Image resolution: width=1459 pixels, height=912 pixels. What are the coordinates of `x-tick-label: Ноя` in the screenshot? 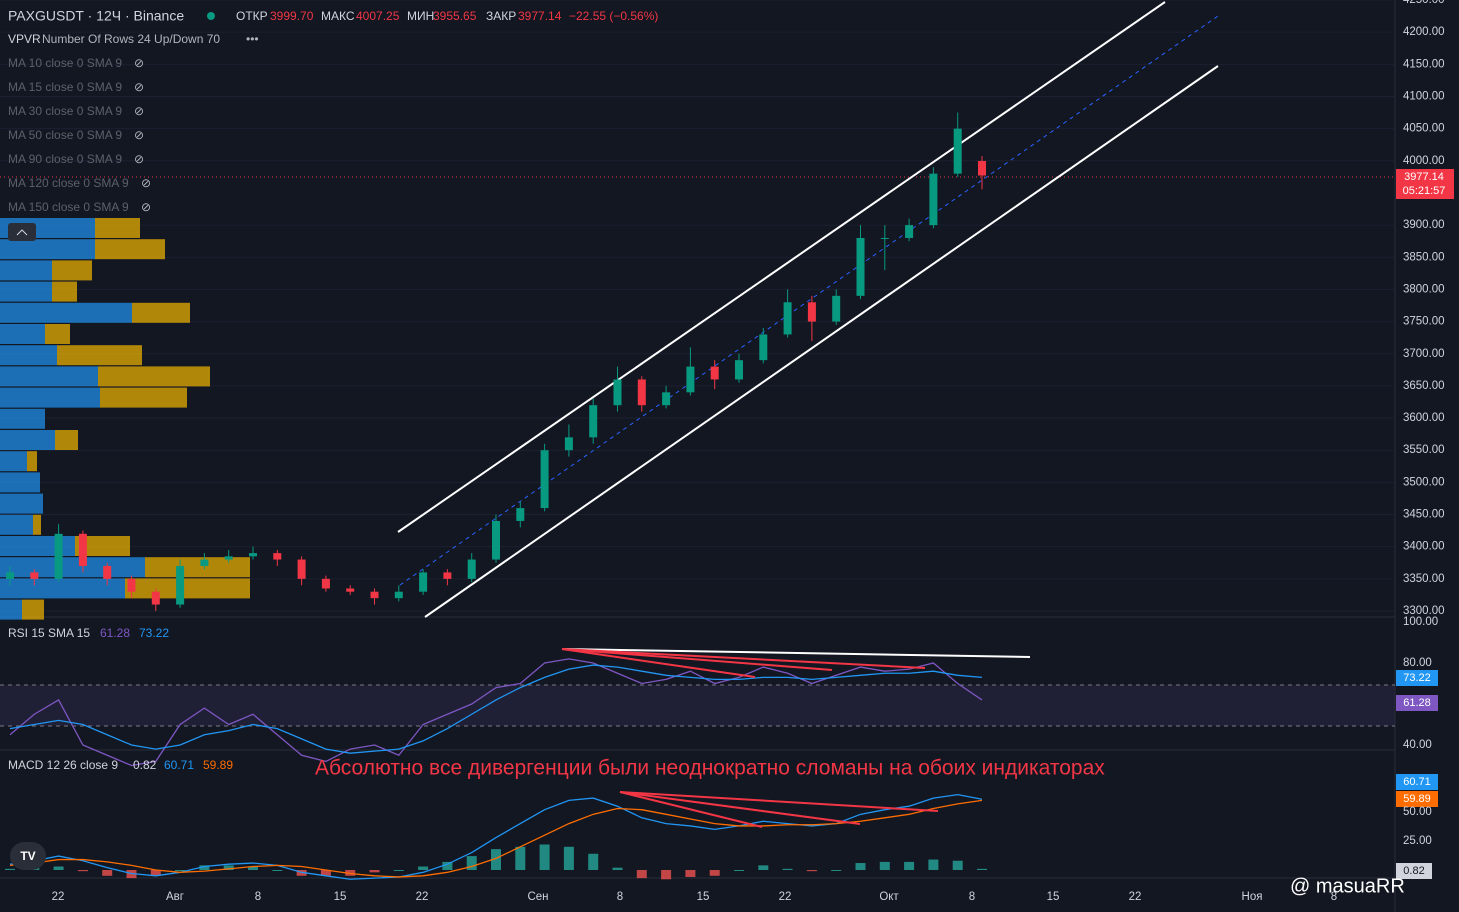 It's located at (1252, 897).